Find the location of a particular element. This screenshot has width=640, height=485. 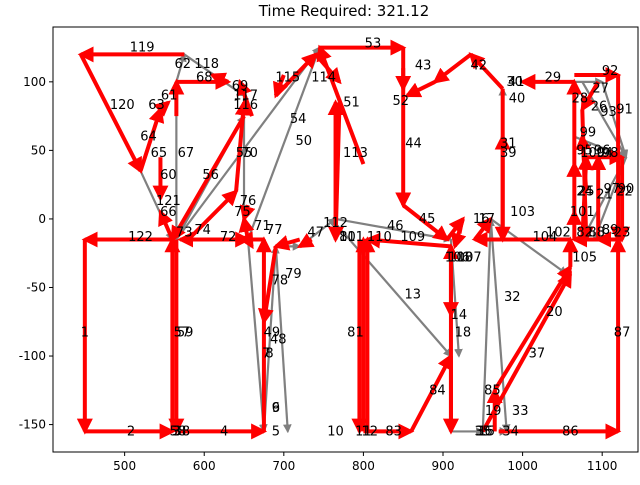

node-label-46: 46 is located at coordinates (395, 226).